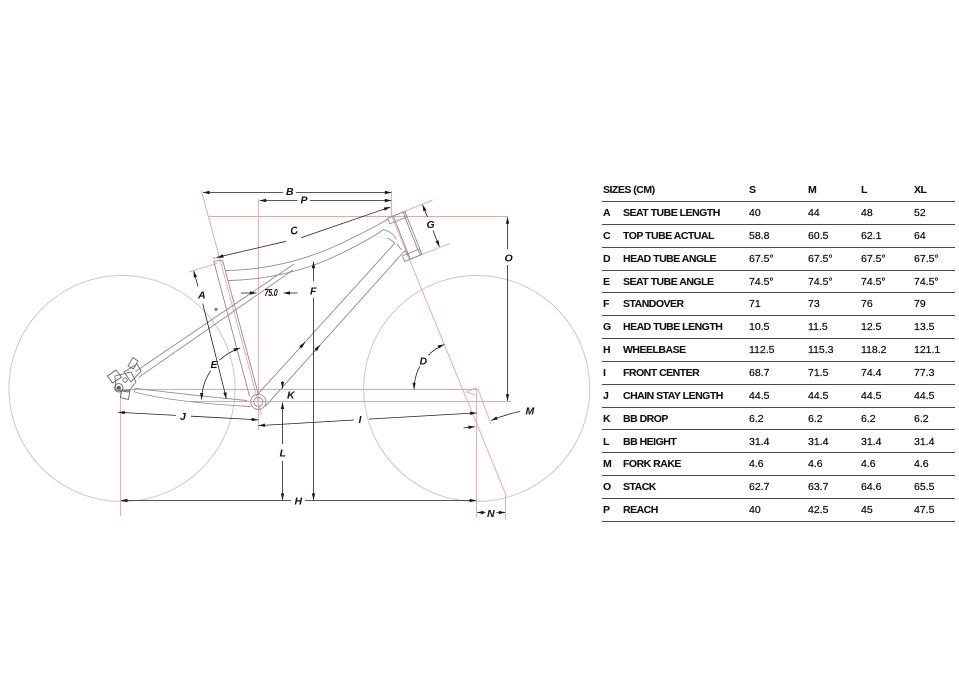  I want to click on svg-text: 75.0, so click(272, 293).